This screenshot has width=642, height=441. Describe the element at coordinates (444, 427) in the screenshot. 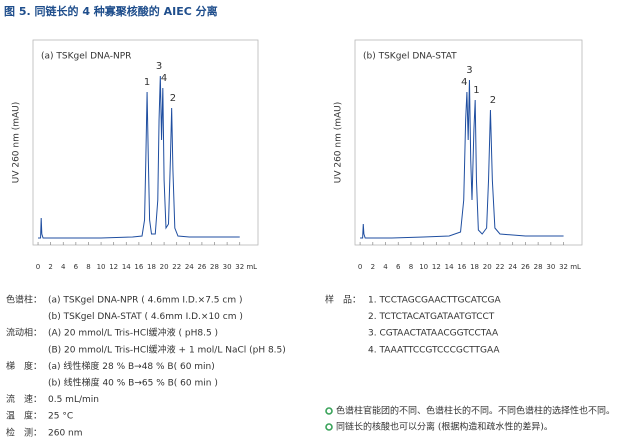

I see `note-text: 同链长的核酸也可以分离 (根据构造和疏水性的差异)。` at that location.